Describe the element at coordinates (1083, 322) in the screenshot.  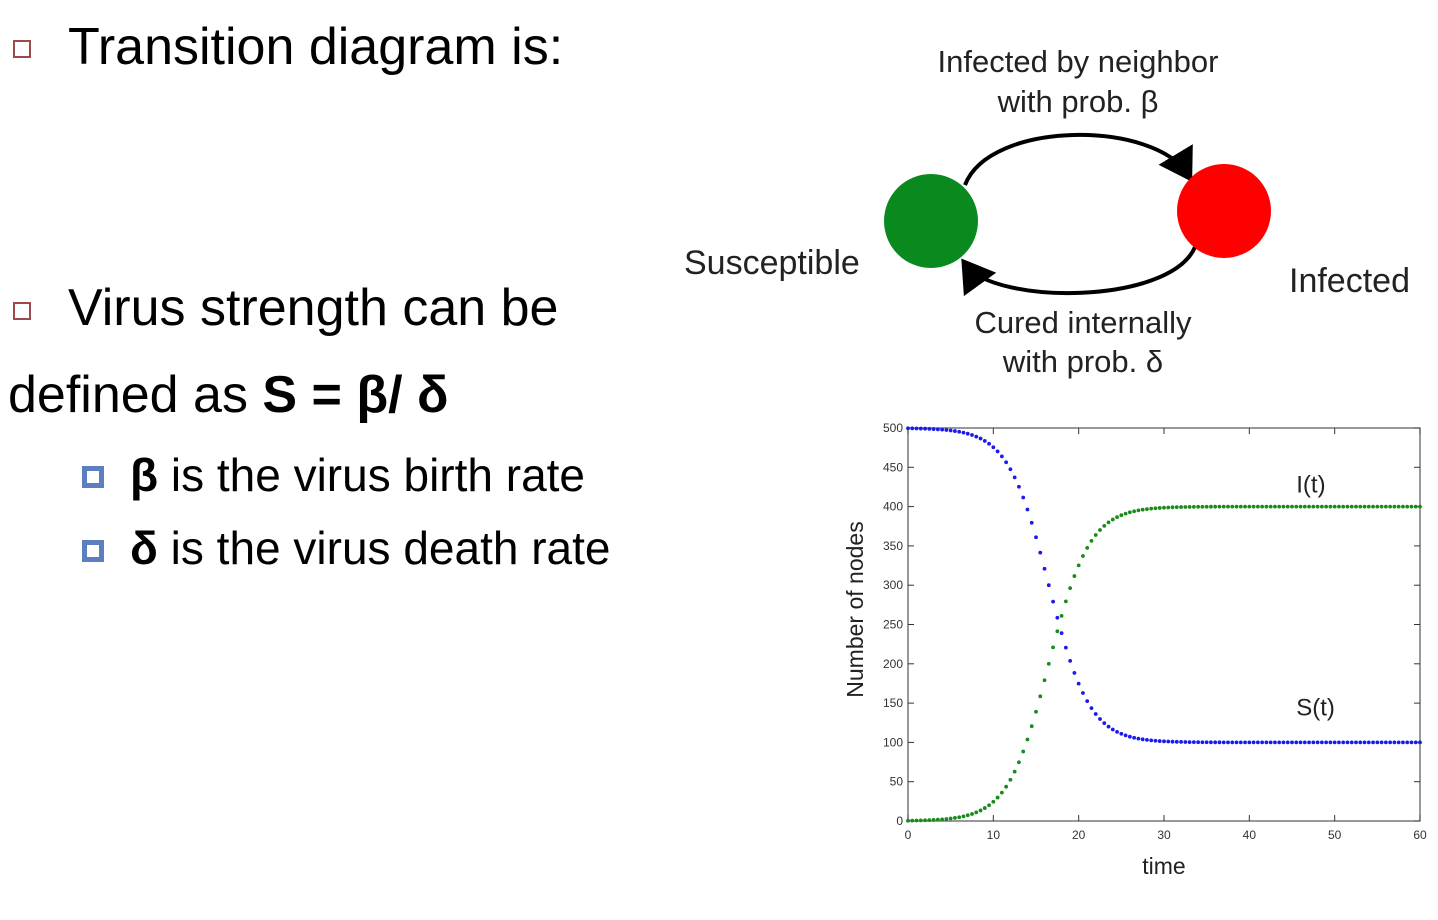
I see `cure-label-line1: Cured internally` at that location.